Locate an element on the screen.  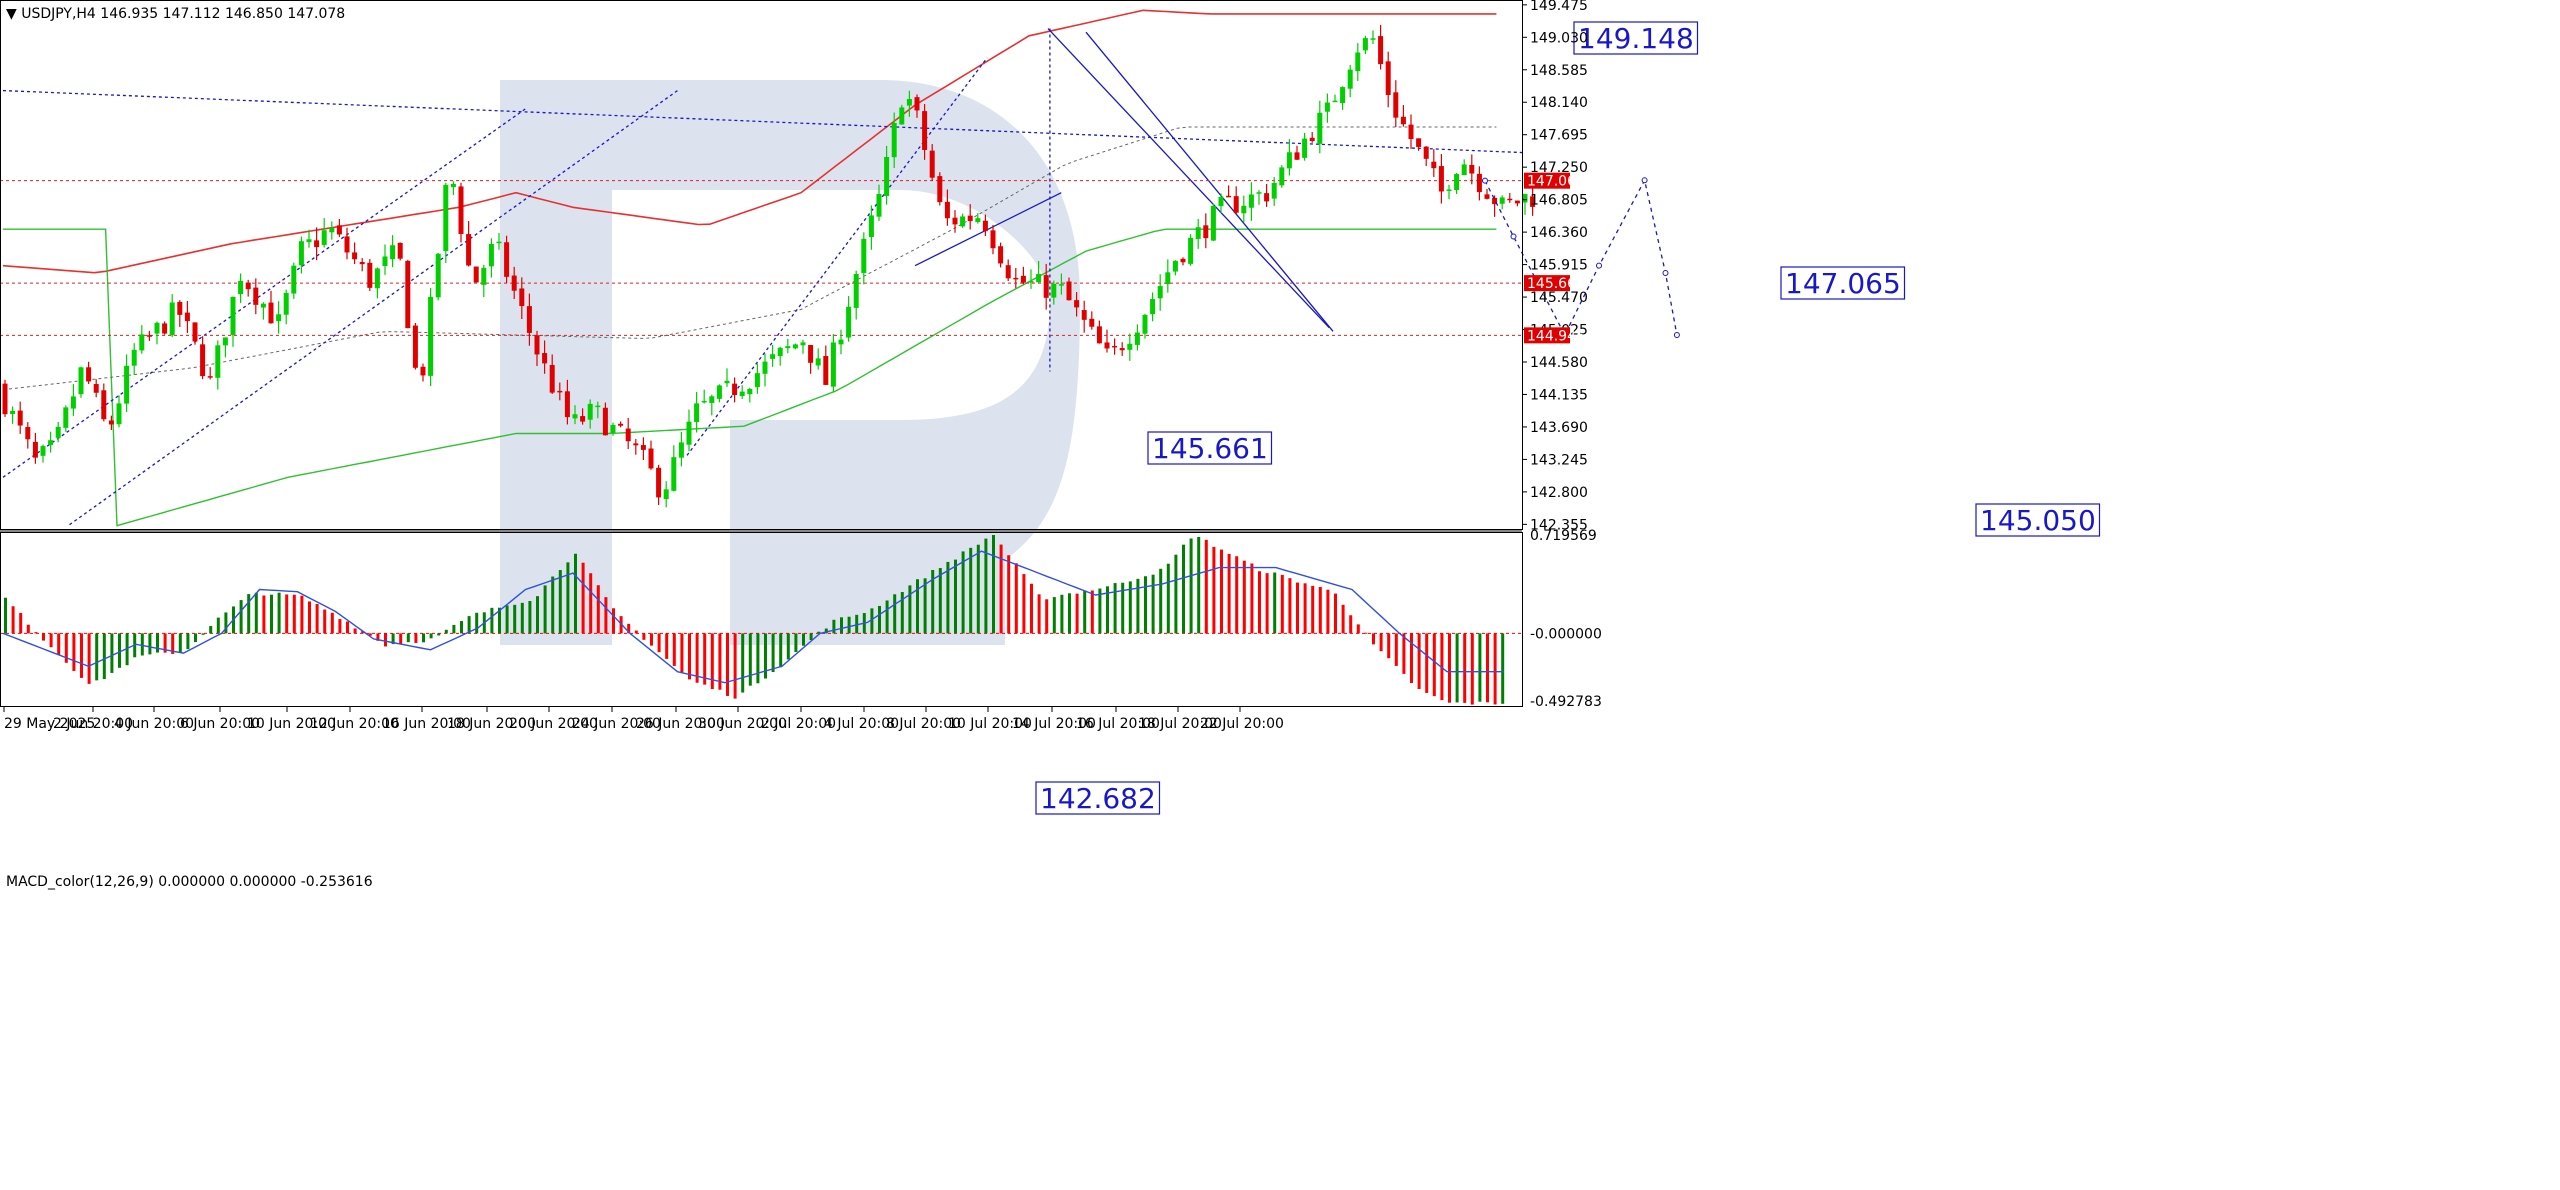
x-tick-label: 8 Jul 20:00 is located at coordinates (923, 724).